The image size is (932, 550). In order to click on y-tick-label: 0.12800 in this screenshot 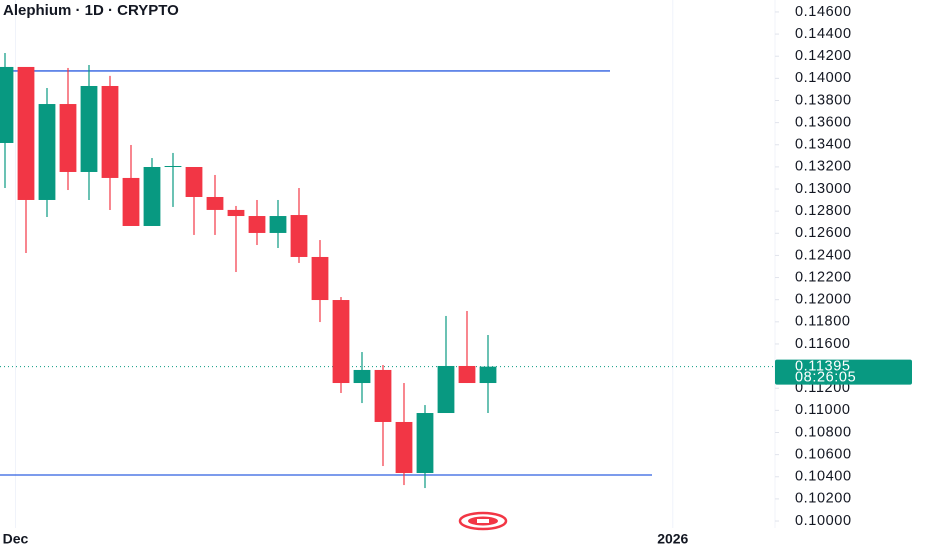, I will do `click(823, 211)`.